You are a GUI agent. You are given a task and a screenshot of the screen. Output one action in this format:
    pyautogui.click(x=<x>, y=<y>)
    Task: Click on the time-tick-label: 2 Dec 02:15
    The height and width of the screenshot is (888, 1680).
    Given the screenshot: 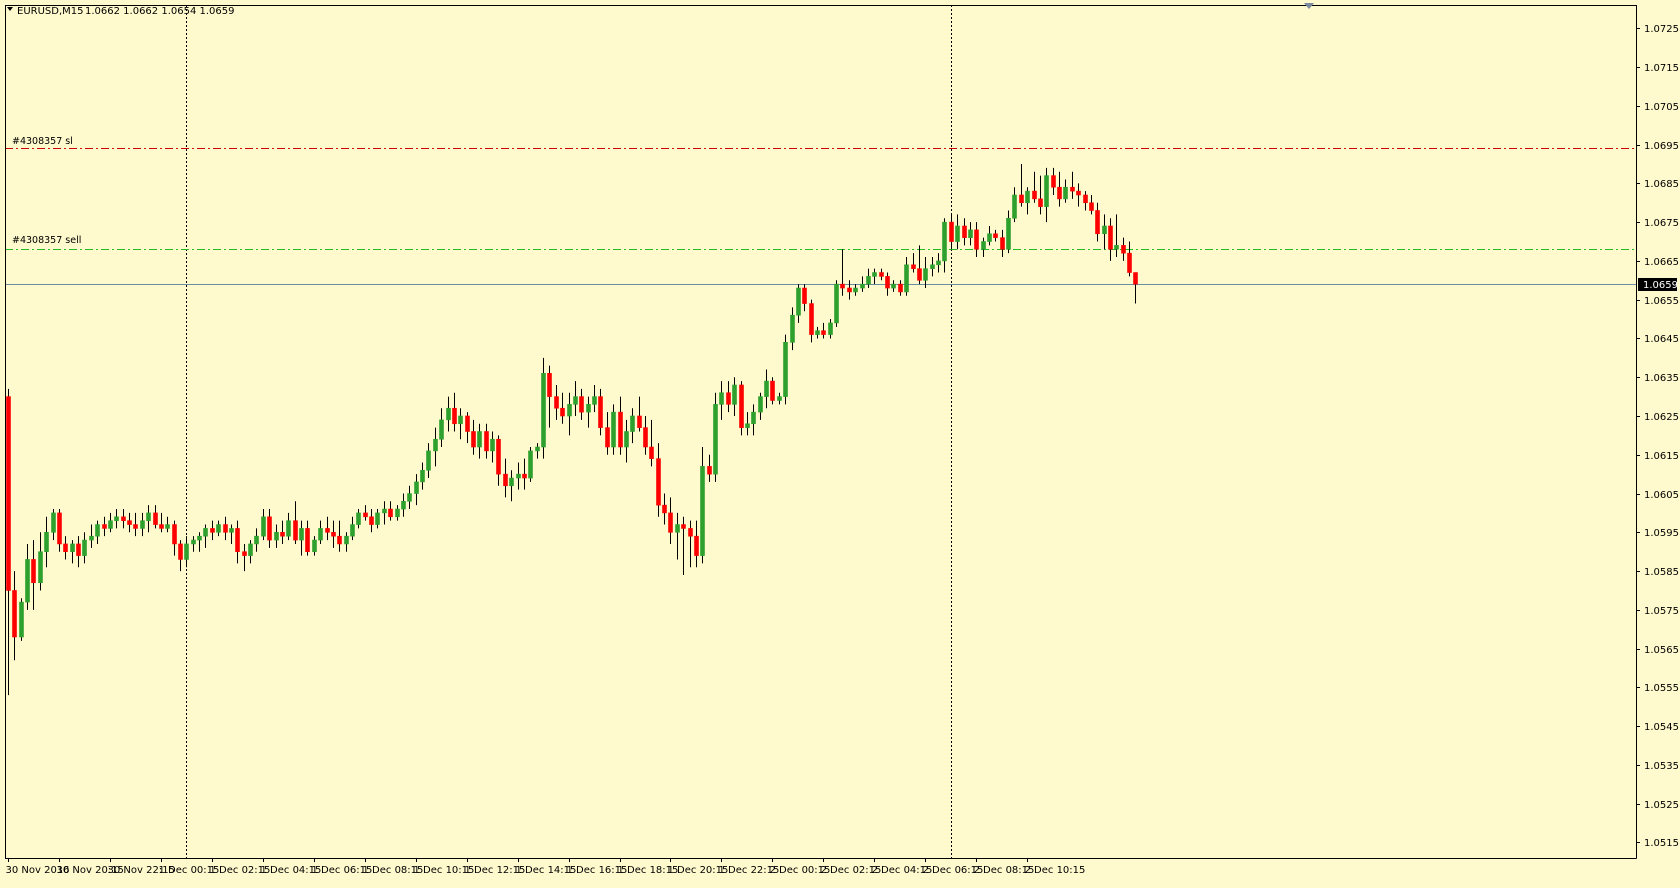 What is the action you would take?
    pyautogui.click(x=851, y=870)
    